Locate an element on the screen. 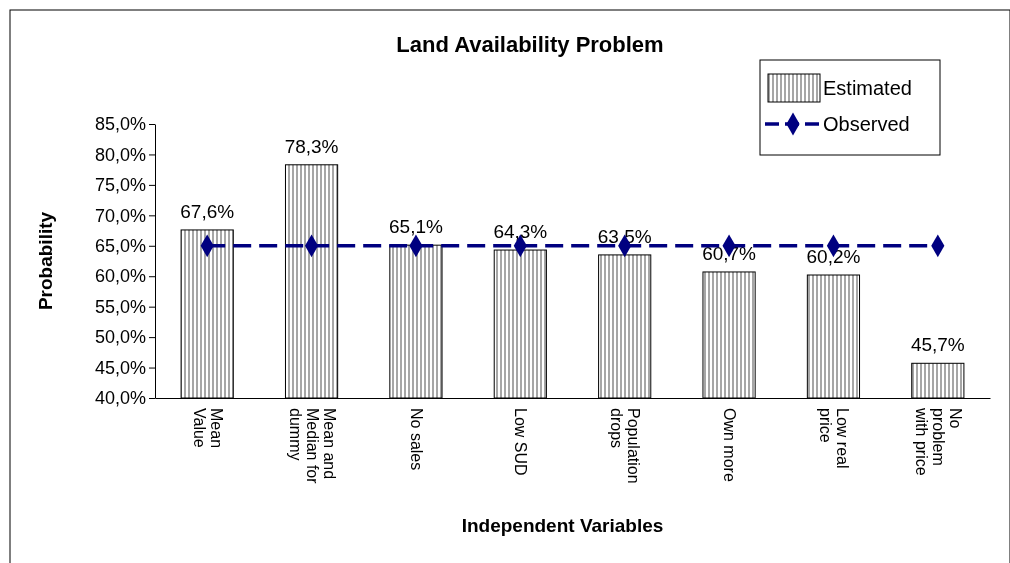 This screenshot has width=1010, height=563. y-tick-label: 75,0% is located at coordinates (120, 185).